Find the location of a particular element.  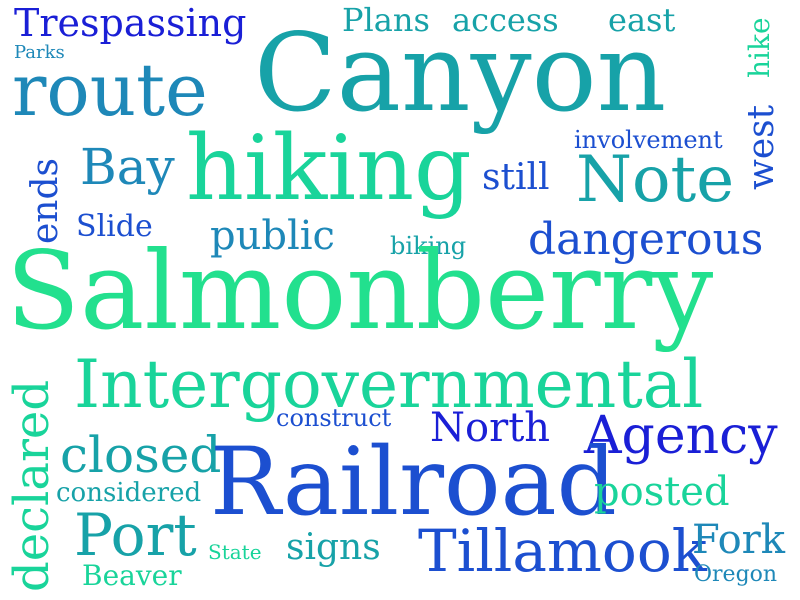

word-dangerous: dangerous is located at coordinates (646, 239).